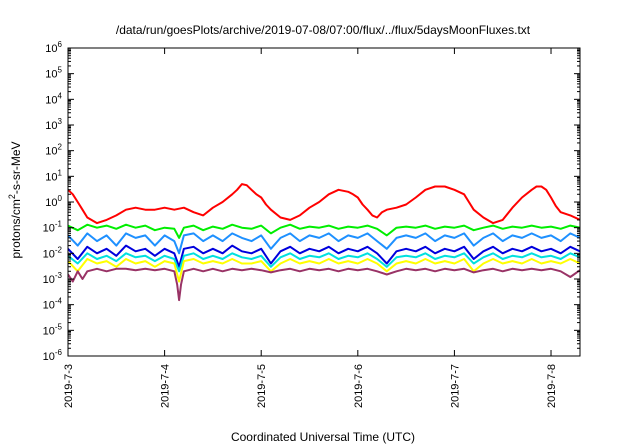  Describe the element at coordinates (455, 386) in the screenshot. I see `x-tick-label: 2019-7-7` at that location.